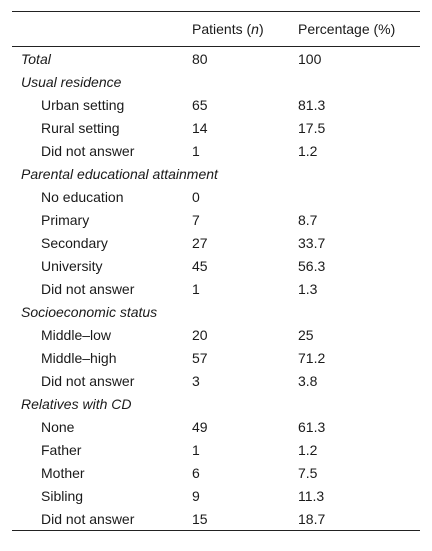 The width and height of the screenshot is (432, 551). I want to click on section-header-row-socioeconomic-status: Socioeconomic status, so click(216, 311).